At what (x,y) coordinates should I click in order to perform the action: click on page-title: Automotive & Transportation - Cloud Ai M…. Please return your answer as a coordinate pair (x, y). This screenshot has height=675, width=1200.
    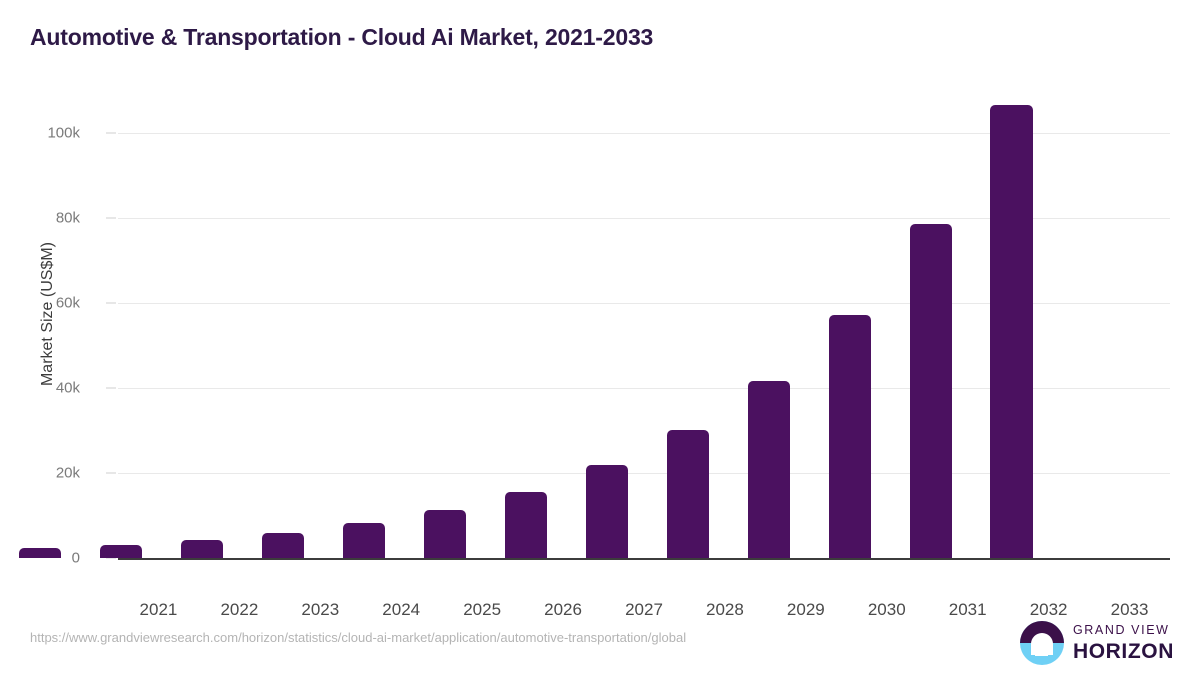
    Looking at the image, I should click on (342, 37).